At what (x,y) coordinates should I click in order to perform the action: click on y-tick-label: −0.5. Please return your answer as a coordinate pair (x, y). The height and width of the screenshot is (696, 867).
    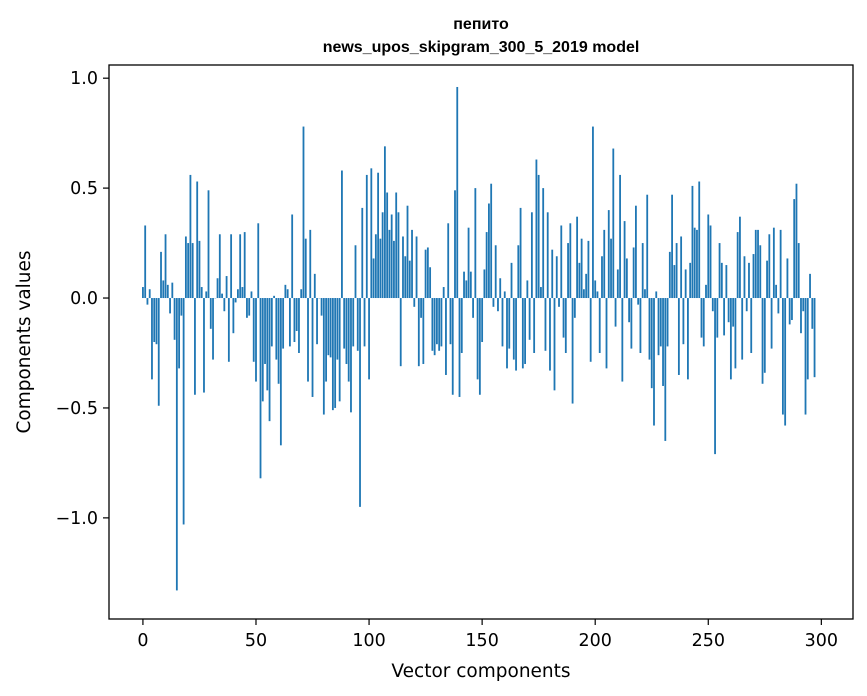
    Looking at the image, I should click on (77, 409).